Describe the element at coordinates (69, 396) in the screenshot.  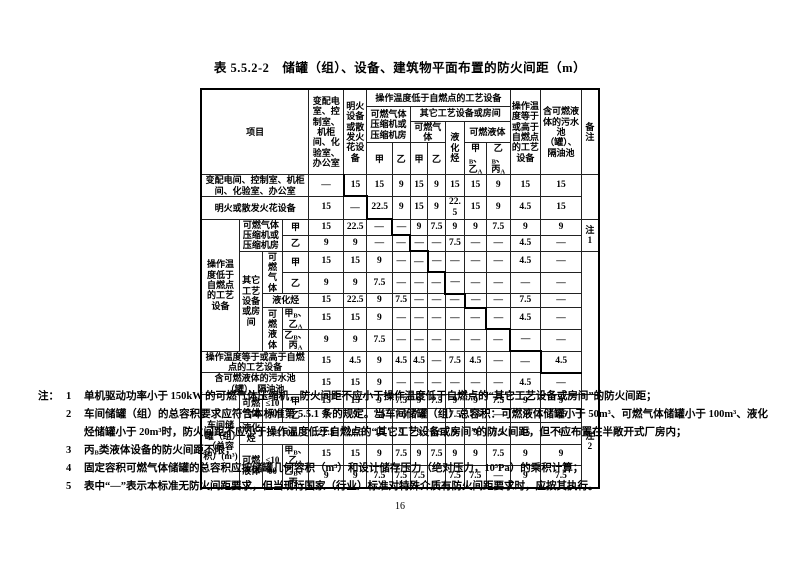
I see `note-number: 1` at that location.